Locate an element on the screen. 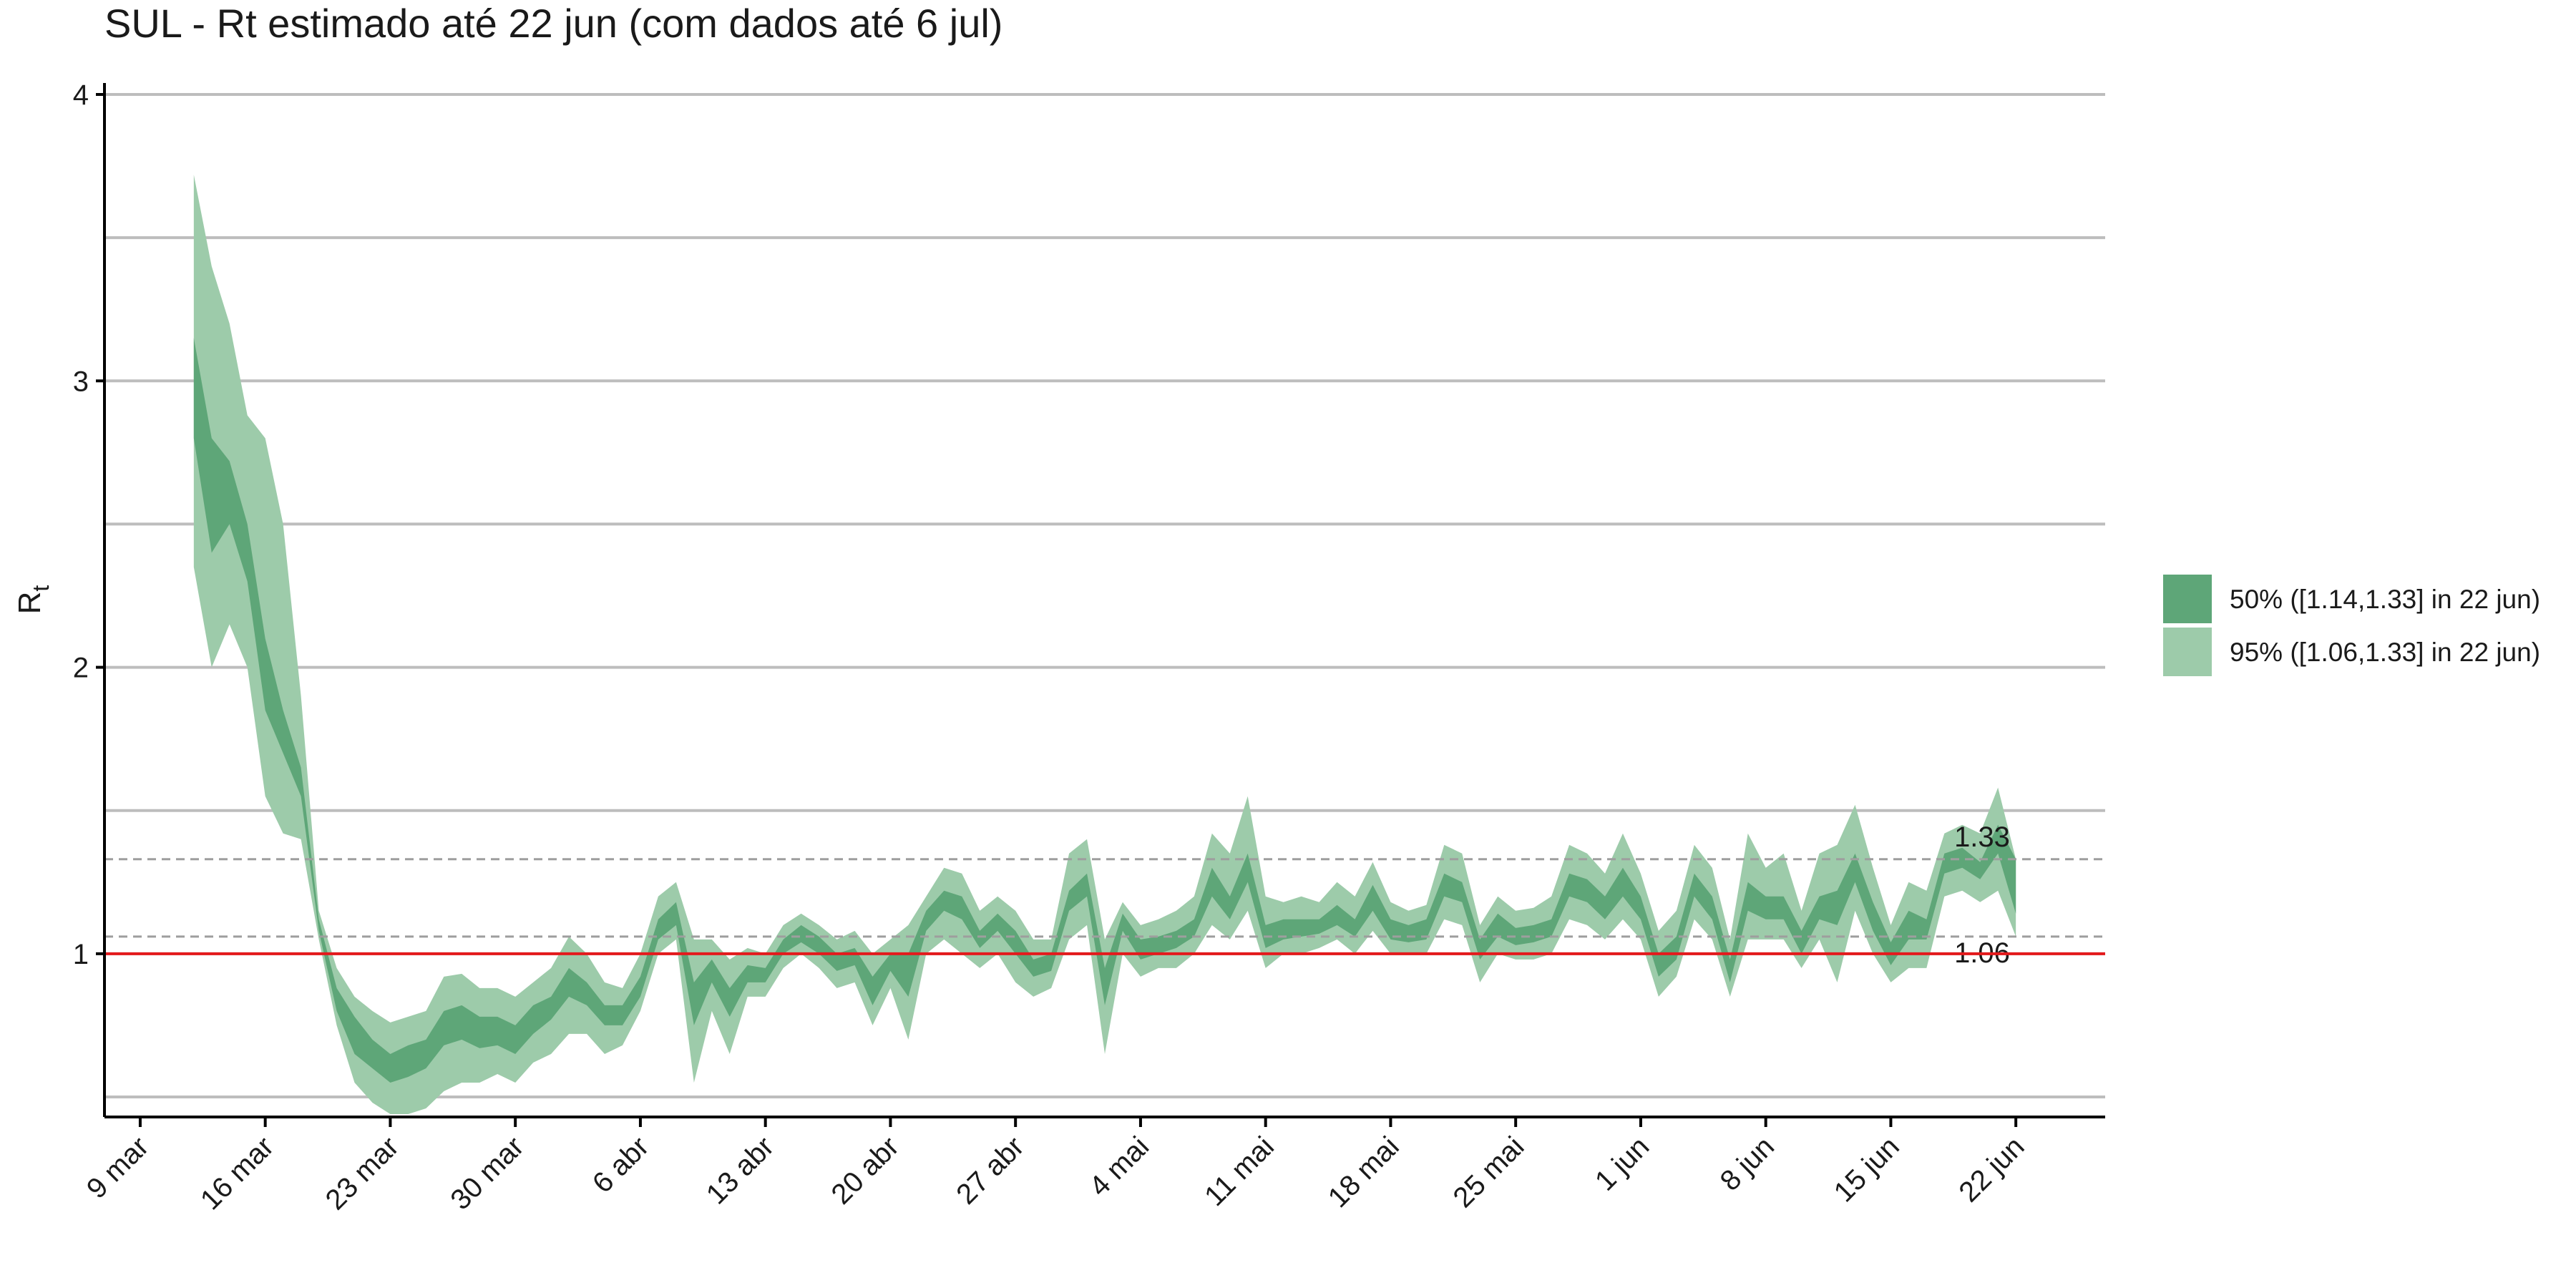 The width and height of the screenshot is (2576, 1288). x-tick-label: 16 mar is located at coordinates (237, 1173).